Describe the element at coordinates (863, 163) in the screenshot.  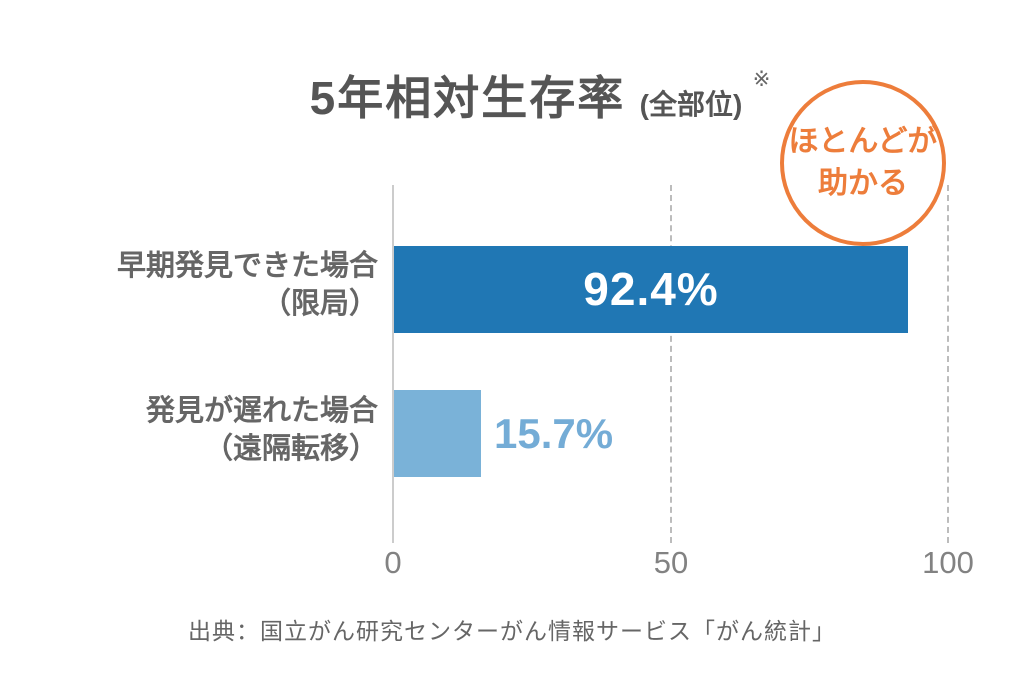
I see `badge-circle: ほとんどが 助かる` at that location.